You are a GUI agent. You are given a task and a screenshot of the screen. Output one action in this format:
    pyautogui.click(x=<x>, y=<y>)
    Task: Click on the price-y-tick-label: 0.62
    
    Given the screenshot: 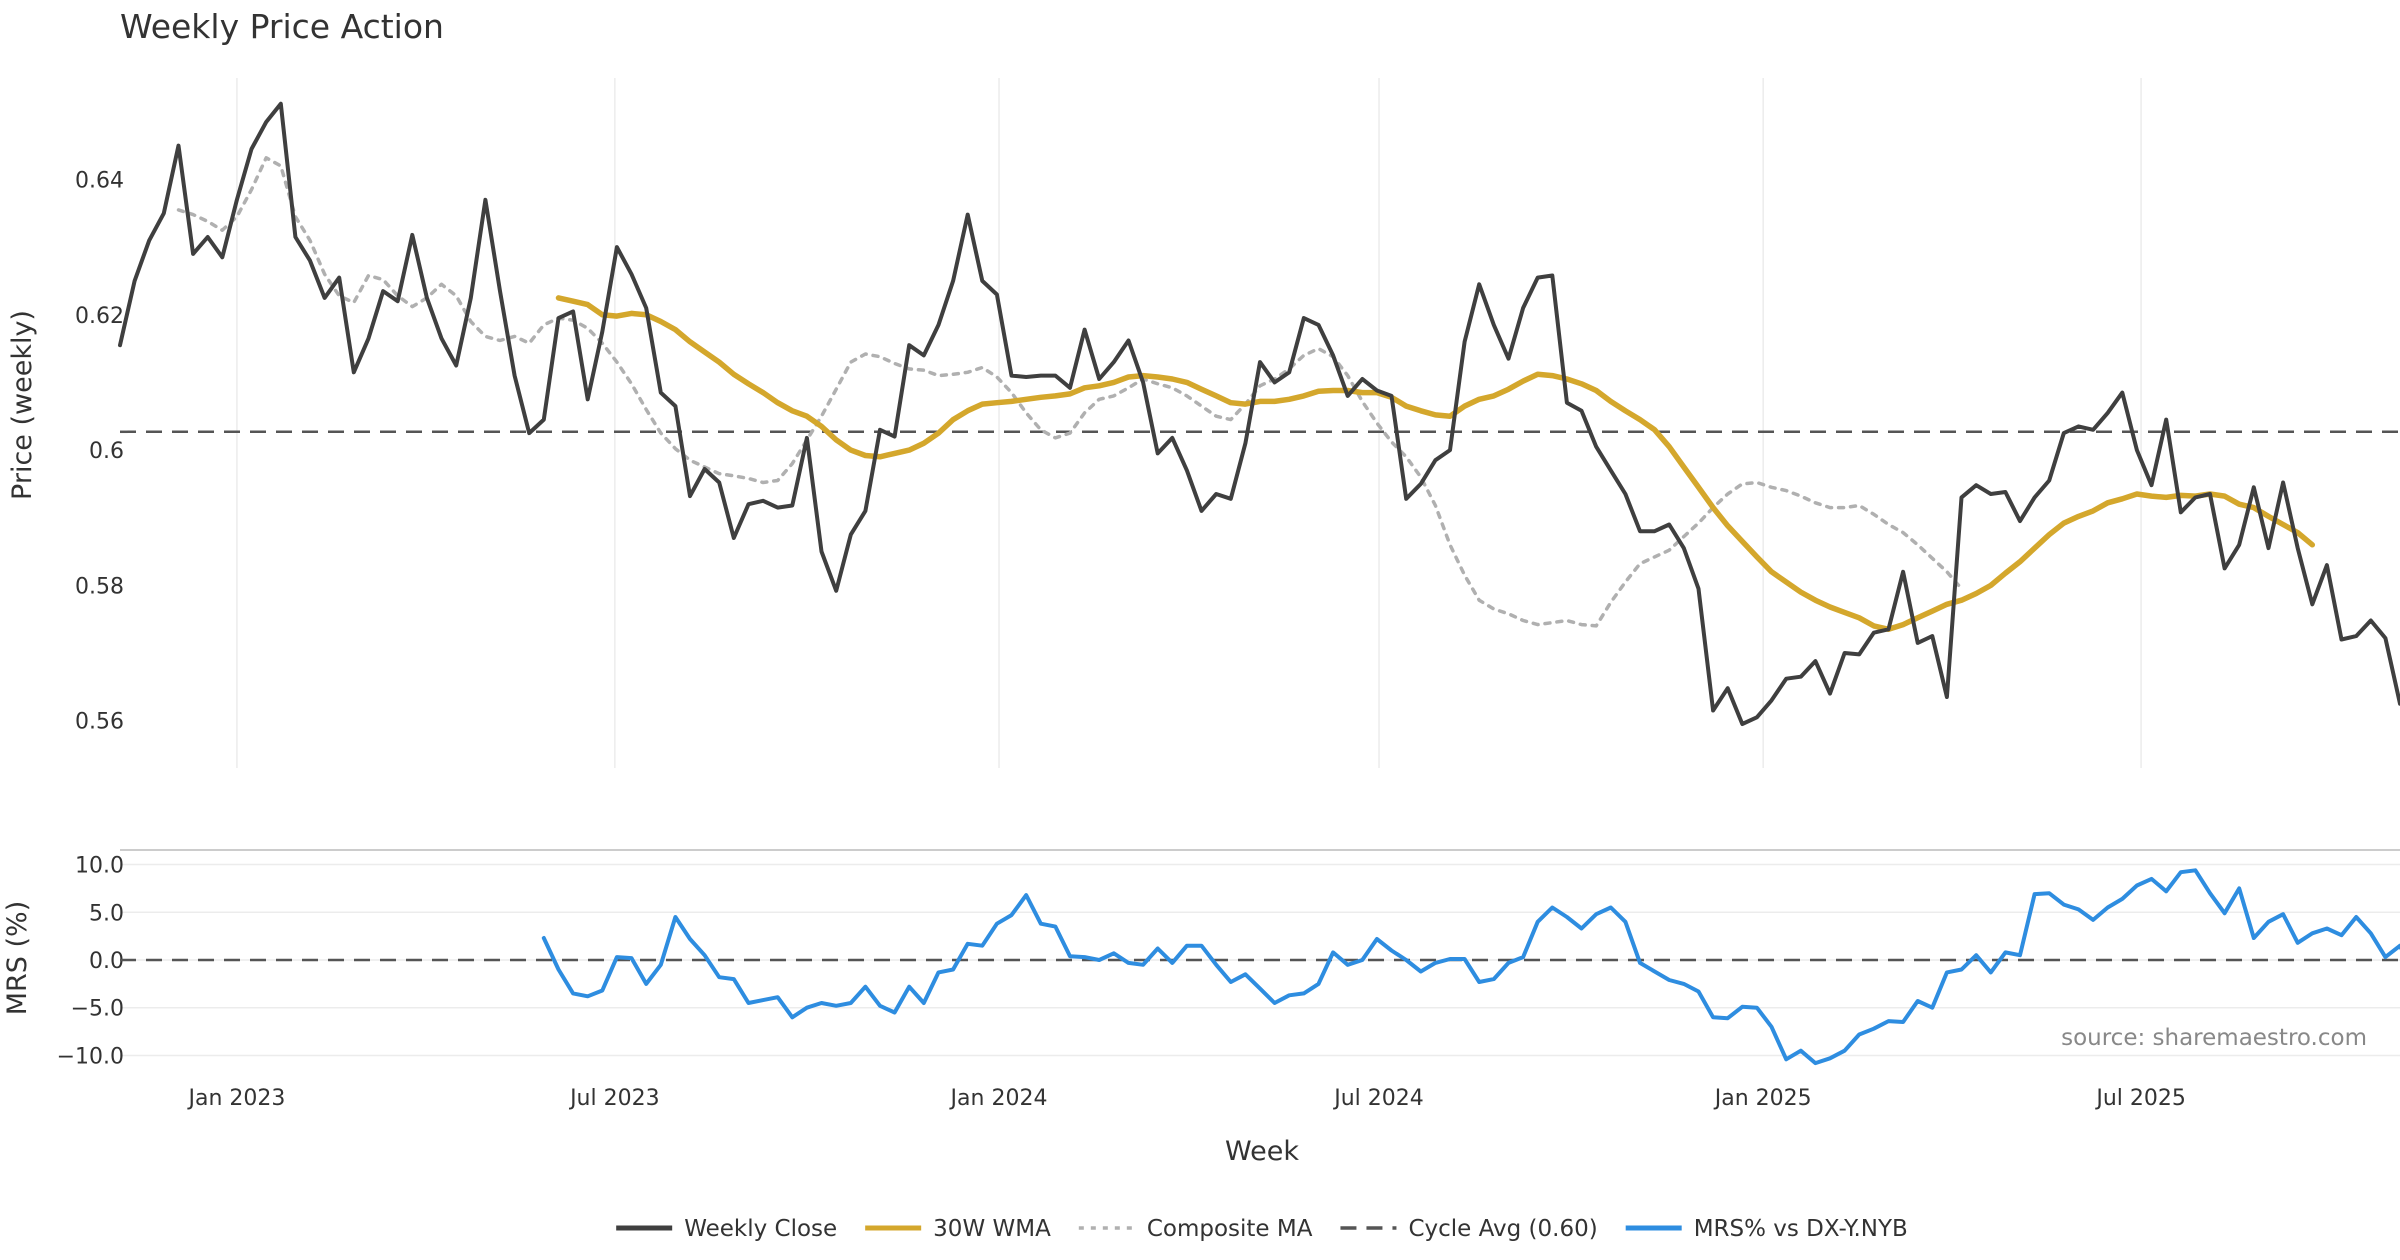 What is the action you would take?
    pyautogui.click(x=99, y=316)
    